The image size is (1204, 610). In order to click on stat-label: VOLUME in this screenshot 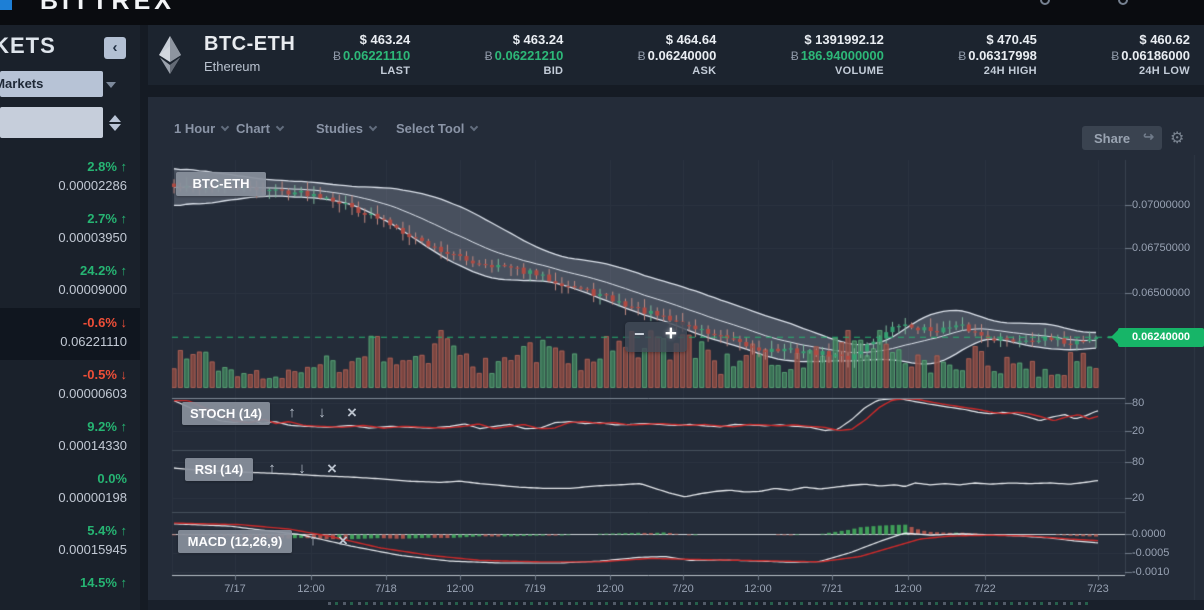, I will do `click(859, 71)`.